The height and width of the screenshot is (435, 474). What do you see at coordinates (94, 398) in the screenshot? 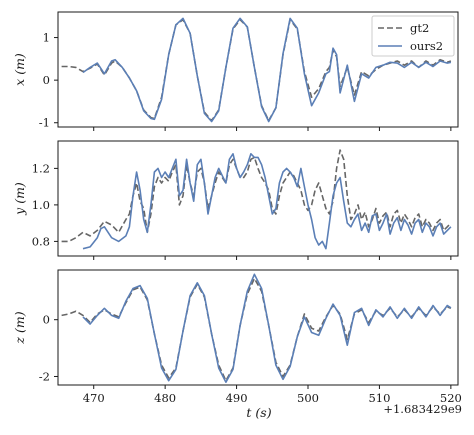
I see `x-tick-label: 470` at bounding box center [94, 398].